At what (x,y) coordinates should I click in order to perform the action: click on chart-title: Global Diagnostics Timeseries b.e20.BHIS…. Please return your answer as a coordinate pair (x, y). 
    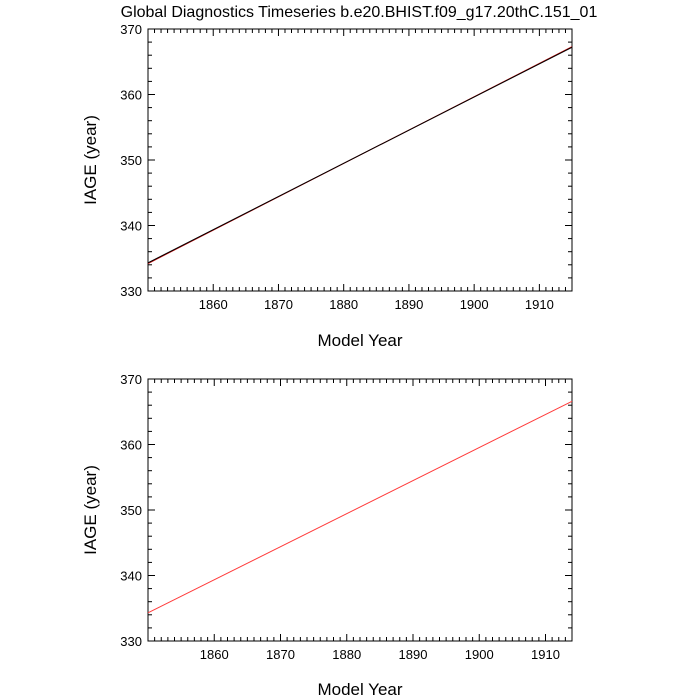
    Looking at the image, I should click on (359, 12).